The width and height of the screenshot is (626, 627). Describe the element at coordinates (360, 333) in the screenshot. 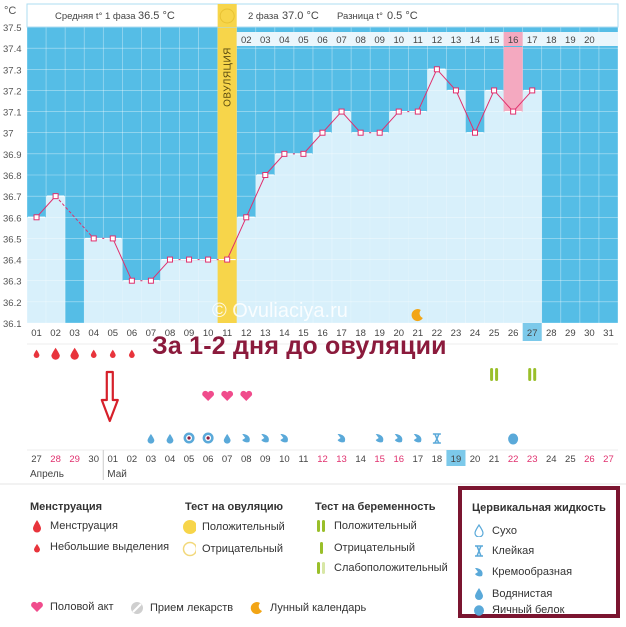

I see `cycle-day-label: 18` at that location.